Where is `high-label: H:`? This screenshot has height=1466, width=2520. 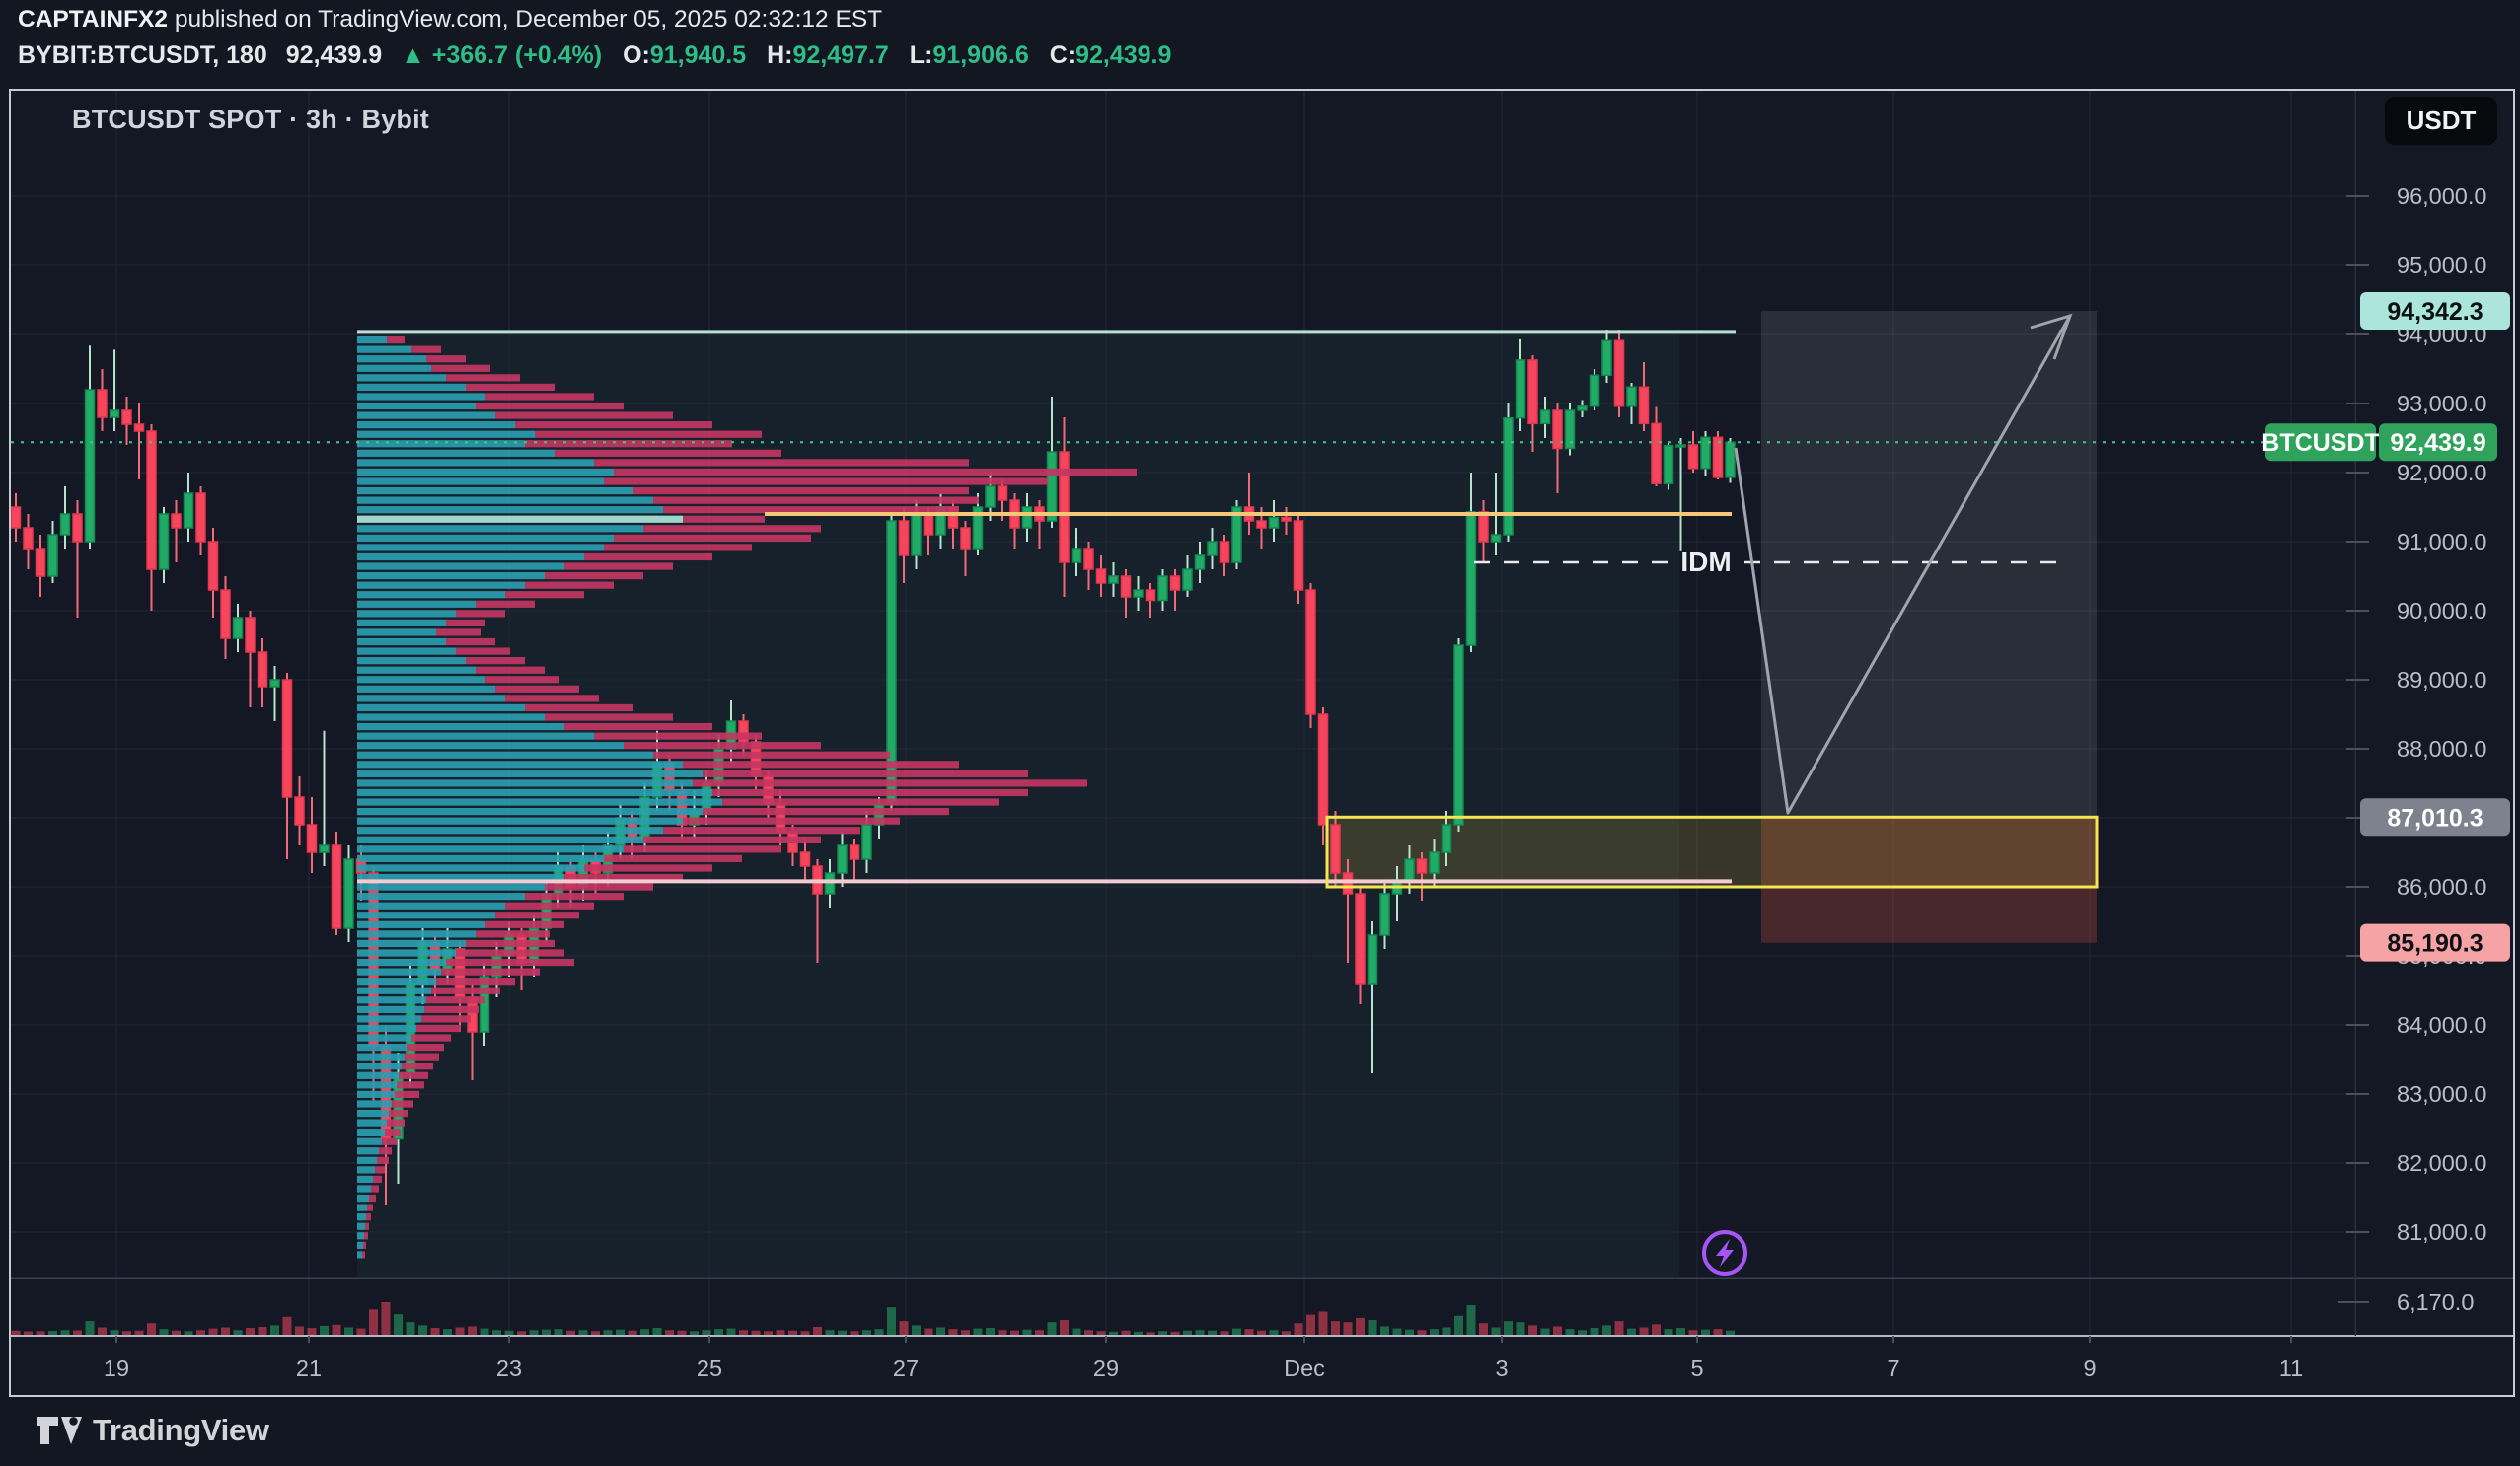
high-label: H: is located at coordinates (780, 55).